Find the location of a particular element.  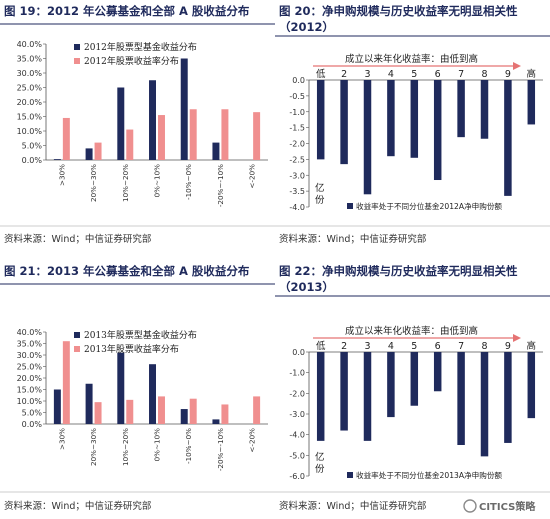

y-tick-label: 40.0% is located at coordinates (30, 332).